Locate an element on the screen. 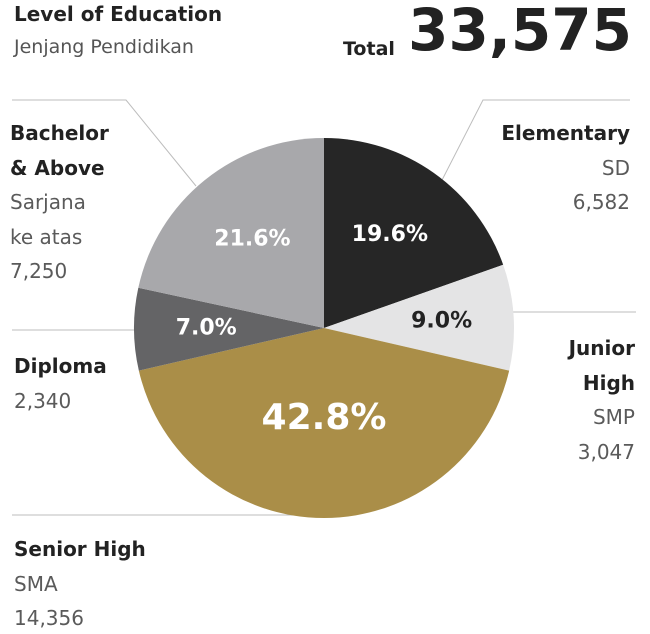  category-name: Diploma is located at coordinates (60, 366).